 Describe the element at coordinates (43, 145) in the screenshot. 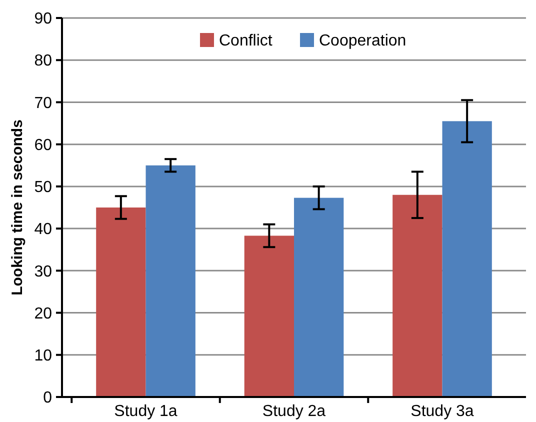

I see `y-tick-label: 60` at that location.